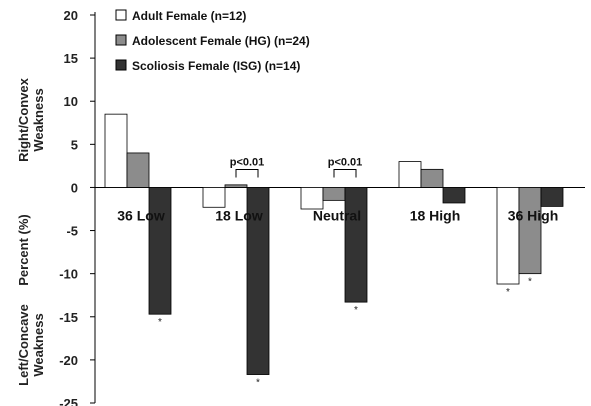 The image size is (591, 406). I want to click on y-tick-label: -10, so click(68, 274).